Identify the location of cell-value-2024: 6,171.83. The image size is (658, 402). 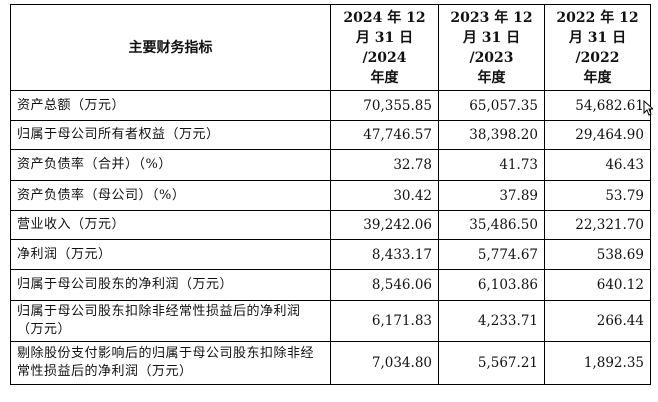
(384, 321).